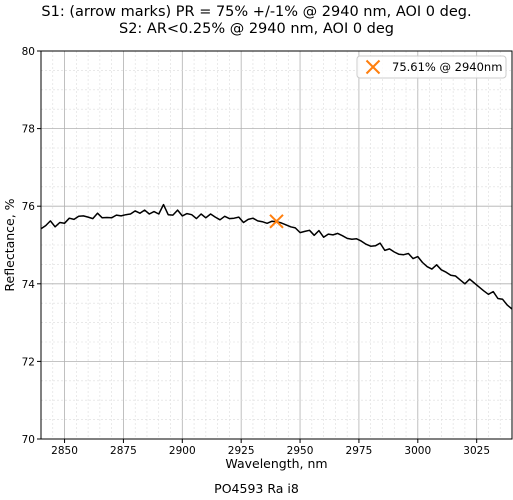 The width and height of the screenshot is (513, 500). I want to click on legend-label: 75.61% @ 2940nm, so click(447, 67).